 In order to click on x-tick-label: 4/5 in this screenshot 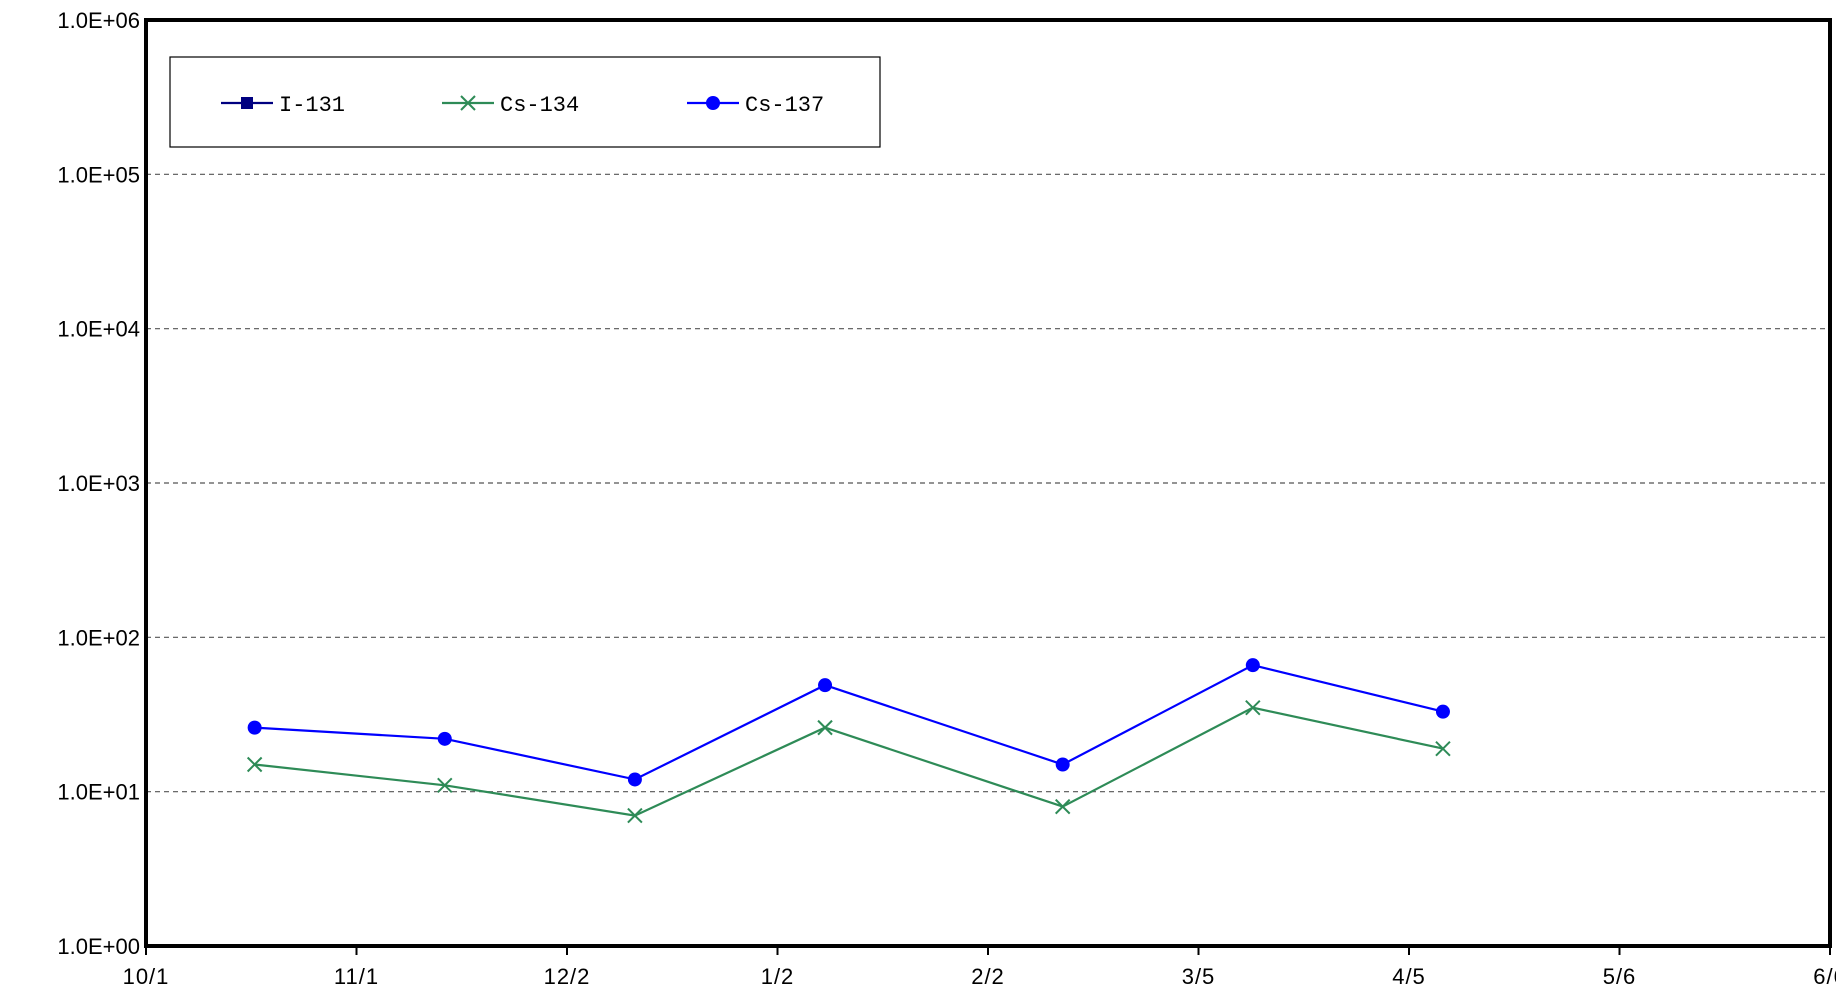, I will do `click(1409, 976)`.